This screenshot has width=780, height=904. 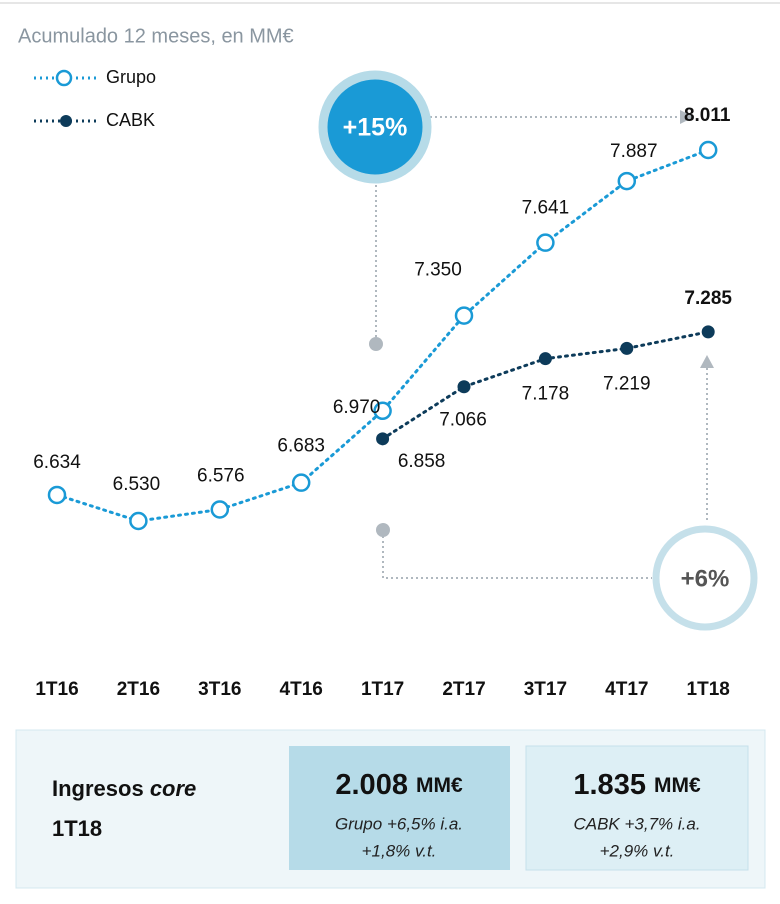 What do you see at coordinates (131, 77) in the screenshot?
I see `legend-label: Grupo` at bounding box center [131, 77].